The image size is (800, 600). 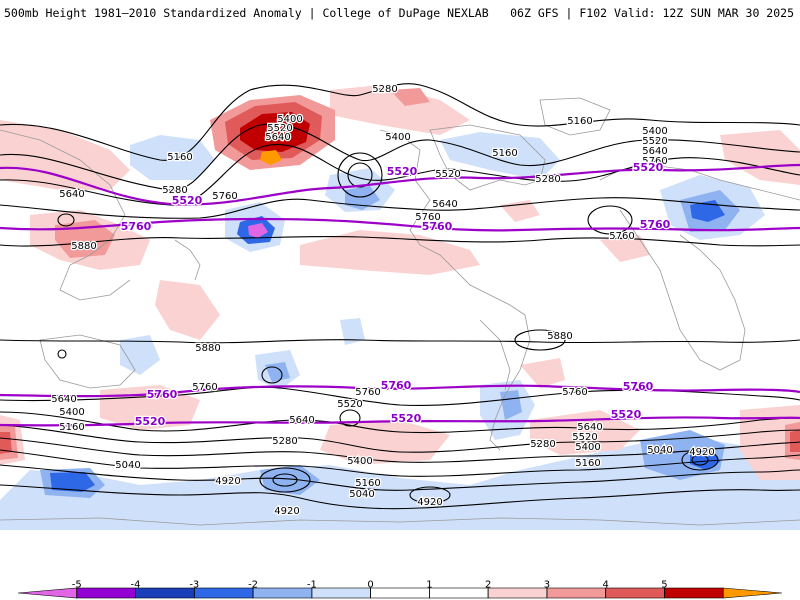 I want to click on legend-tick-label: -1, so click(x=312, y=585).